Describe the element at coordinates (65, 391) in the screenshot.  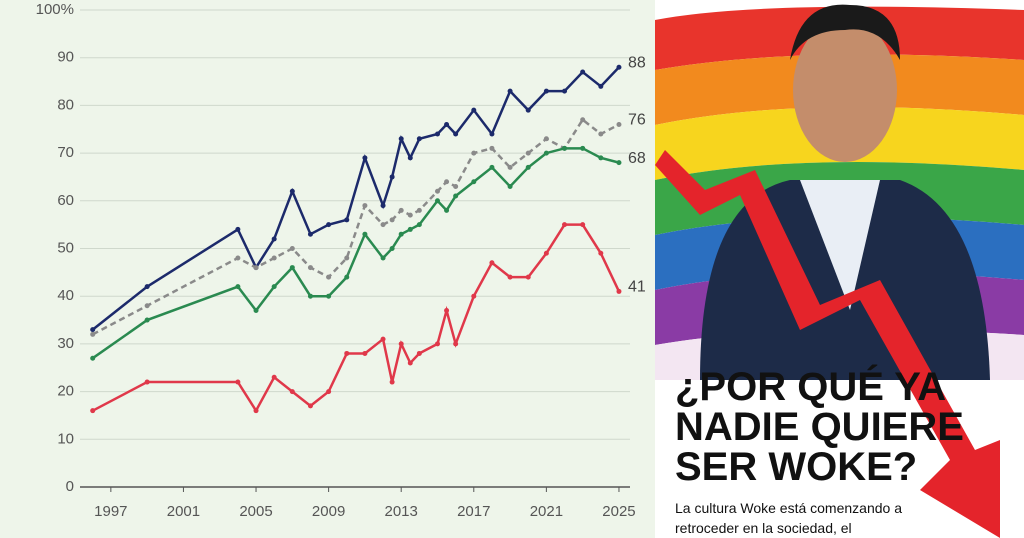
I see `y-tick-label: 20` at that location.